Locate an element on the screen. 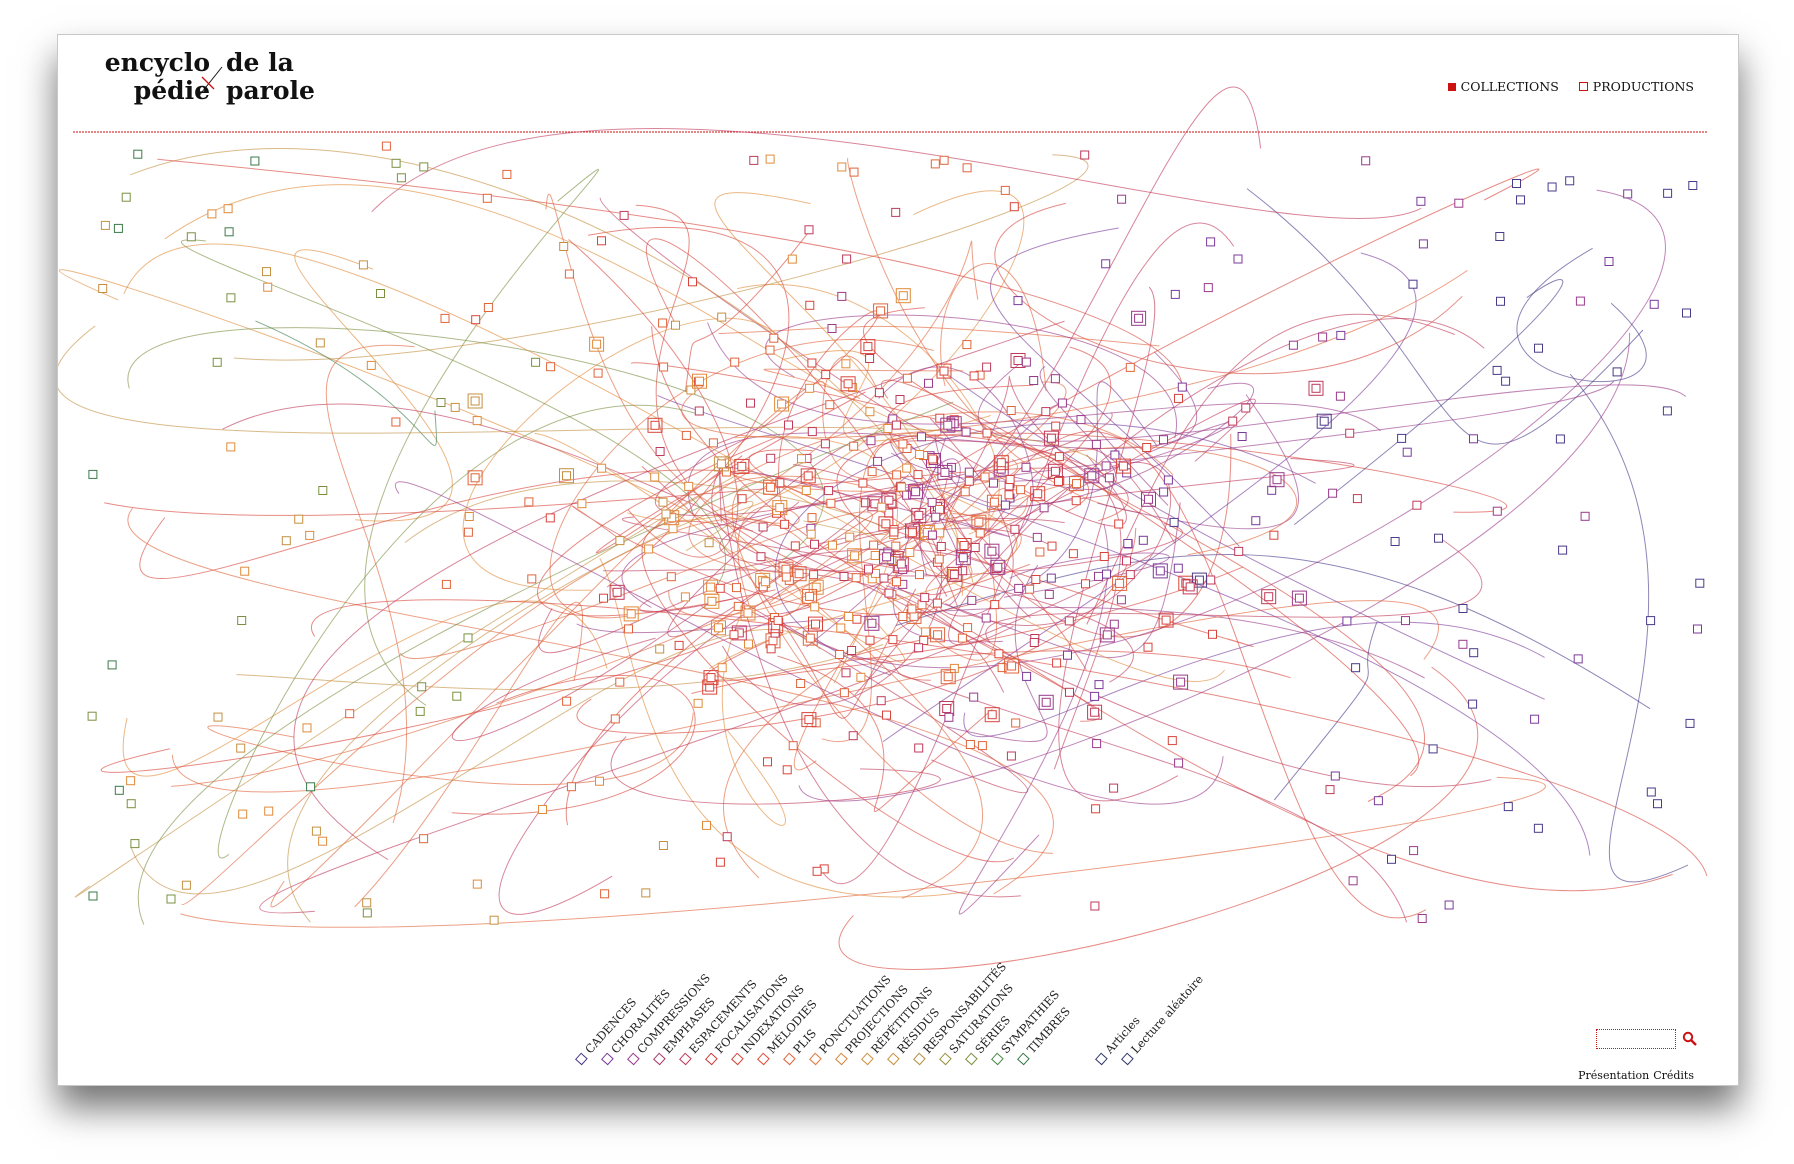 This screenshot has width=1794, height=1164. search-input is located at coordinates (1636, 1039).